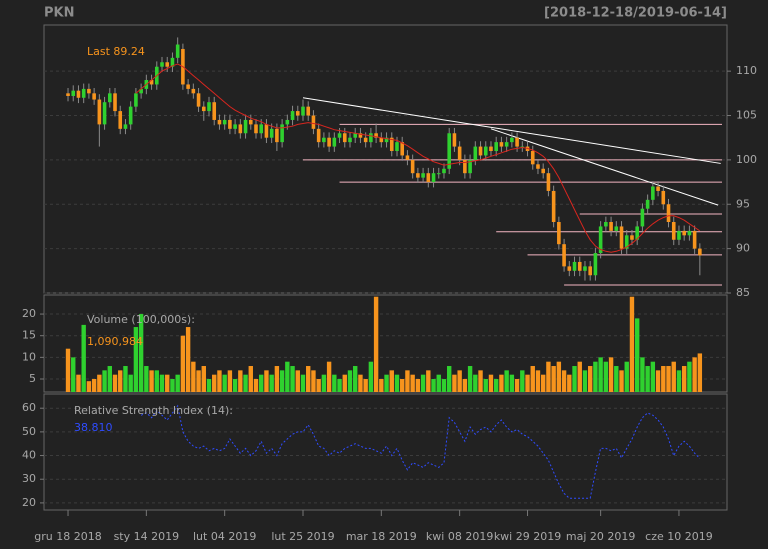 The width and height of the screenshot is (768, 549). What do you see at coordinates (743, 248) in the screenshot?
I see `y-tick-label: 90` at bounding box center [743, 248].